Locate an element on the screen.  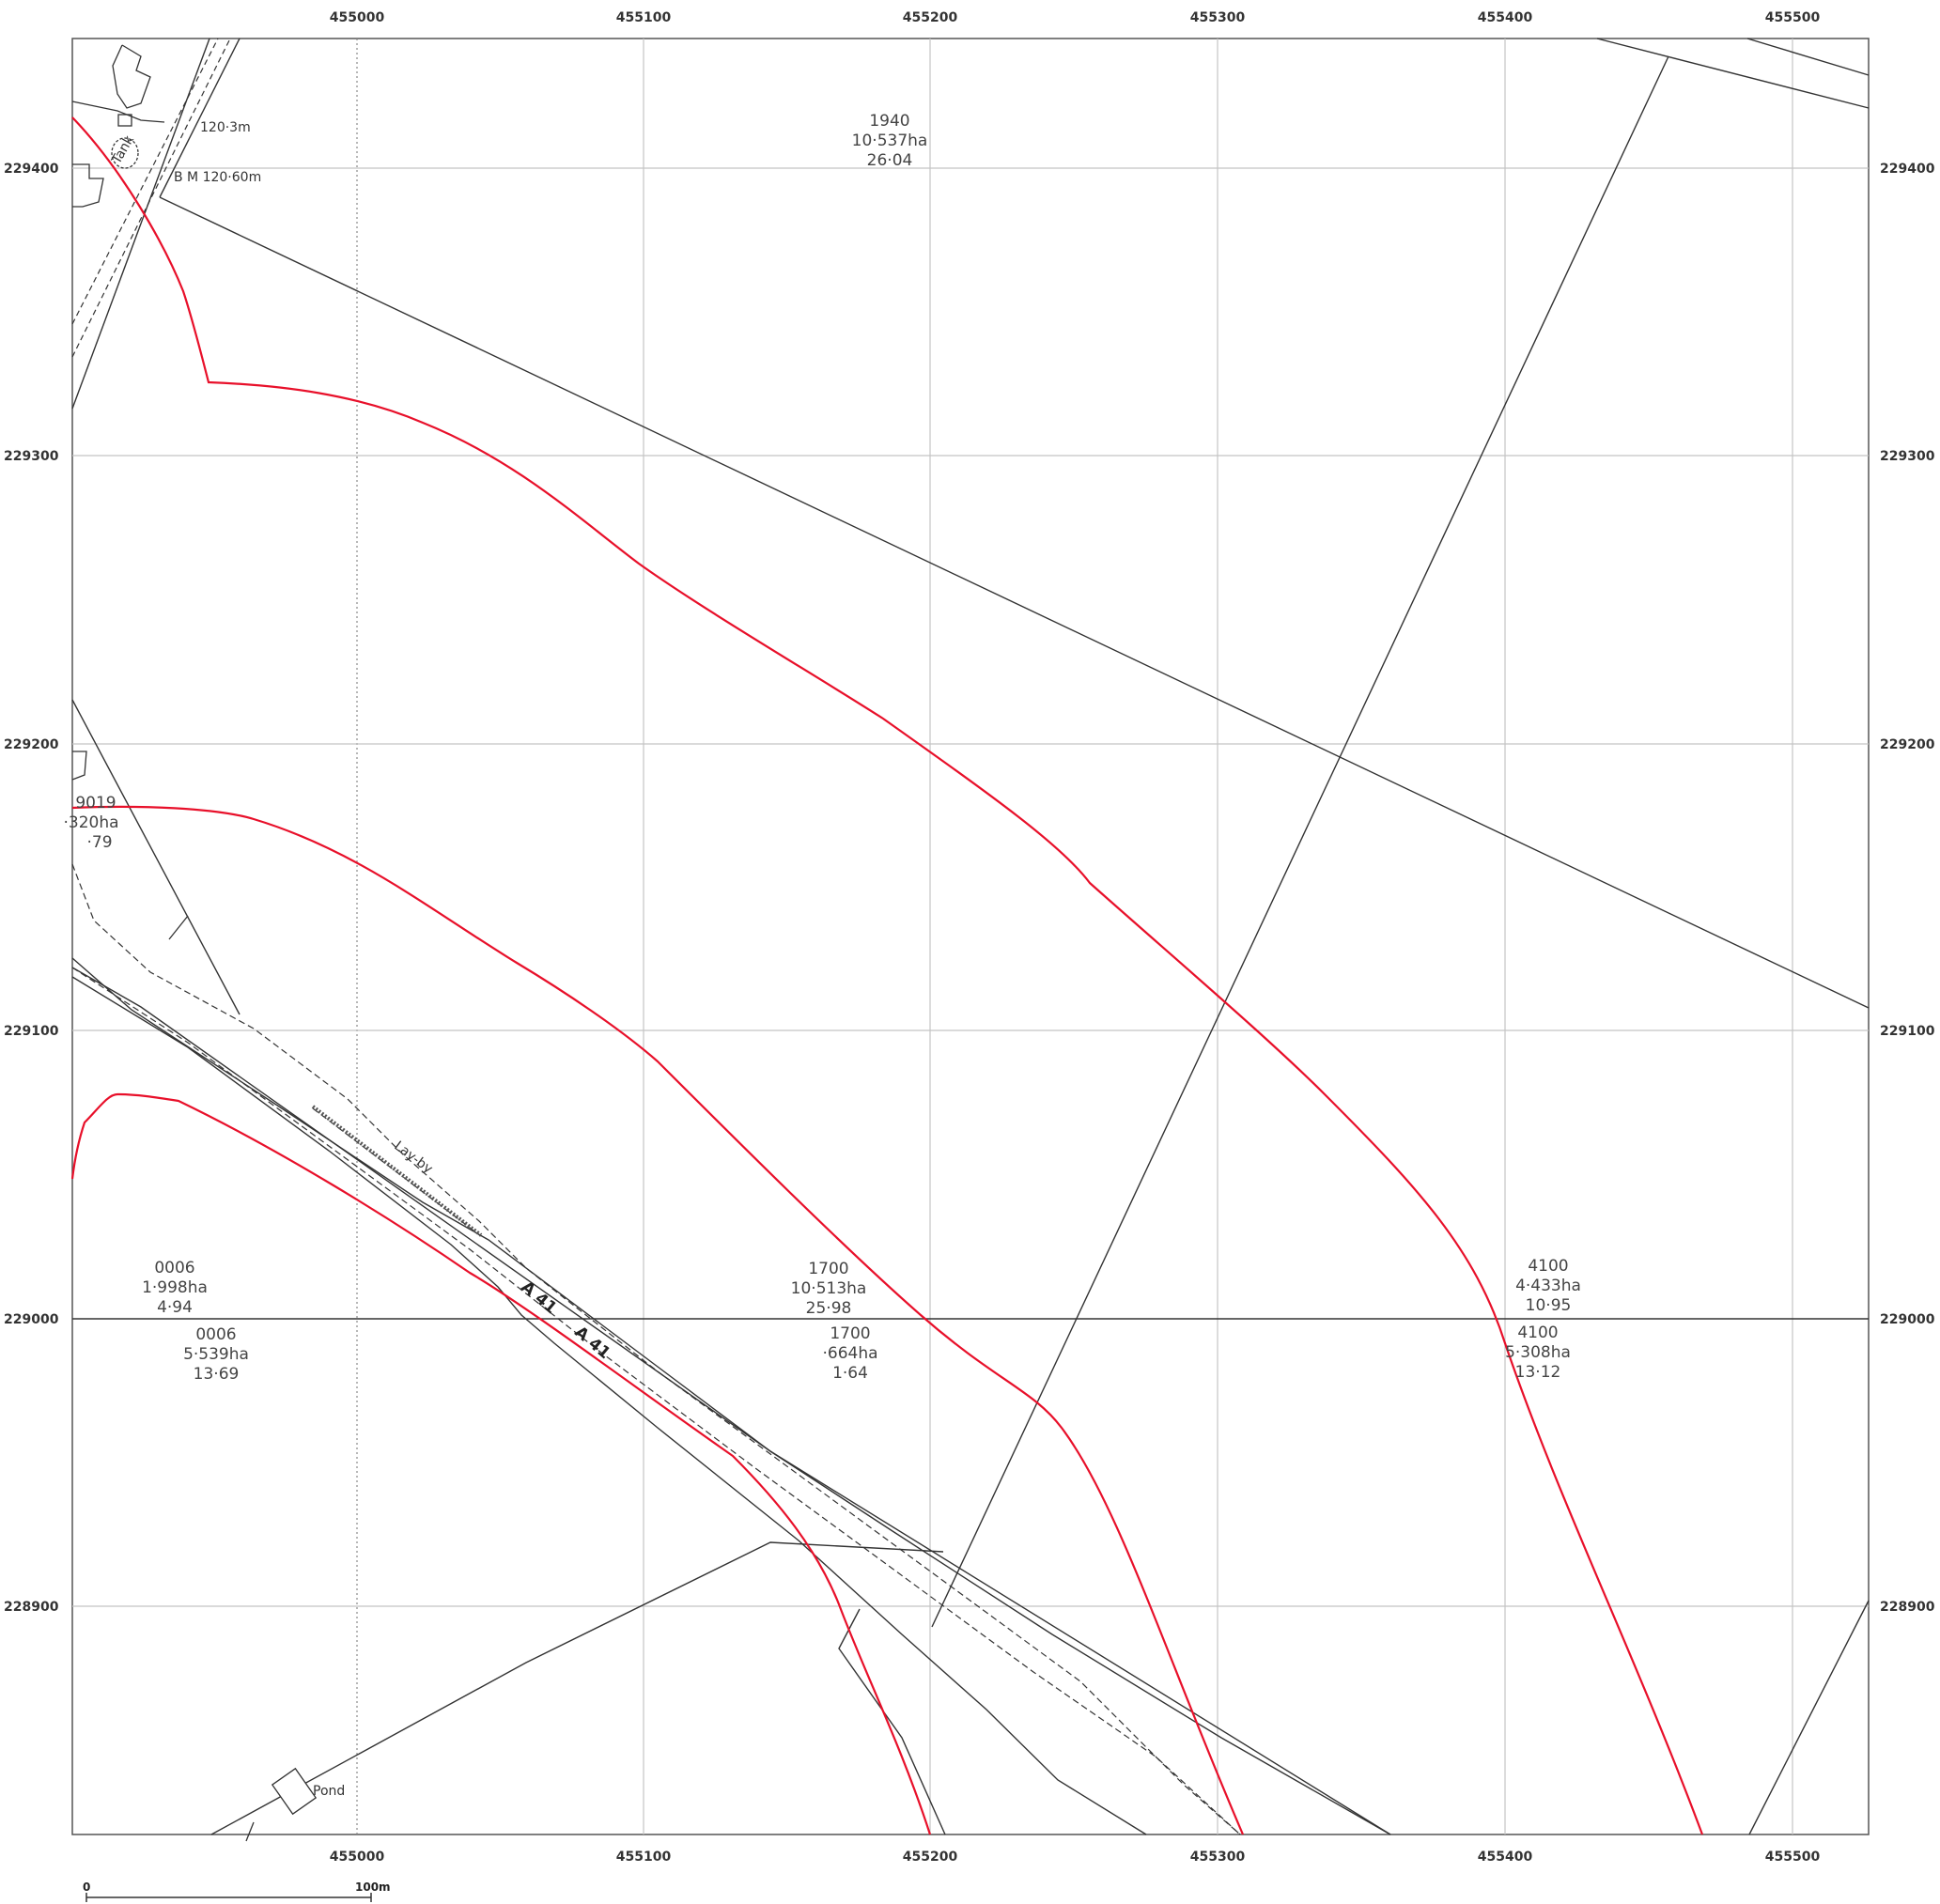
minor-road is located at coordinates (156, 224).